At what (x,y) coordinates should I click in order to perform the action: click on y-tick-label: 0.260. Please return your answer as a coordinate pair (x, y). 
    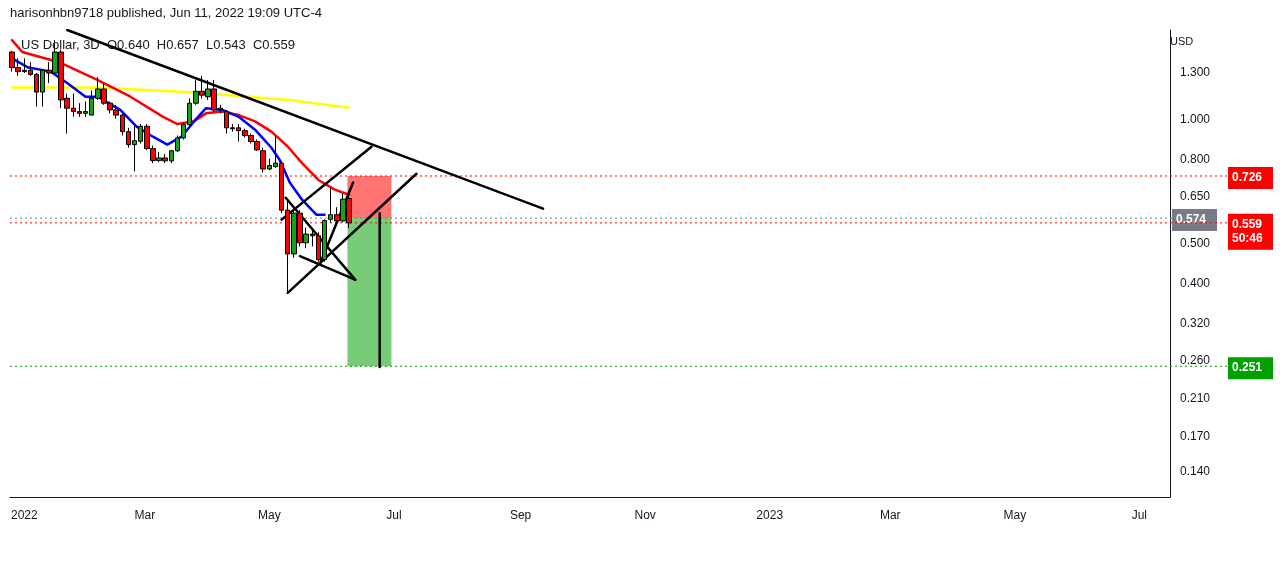
    Looking at the image, I should click on (1195, 359).